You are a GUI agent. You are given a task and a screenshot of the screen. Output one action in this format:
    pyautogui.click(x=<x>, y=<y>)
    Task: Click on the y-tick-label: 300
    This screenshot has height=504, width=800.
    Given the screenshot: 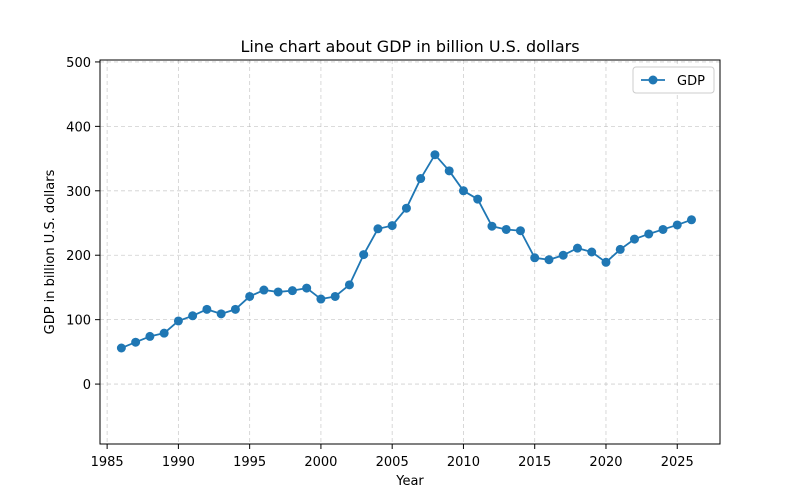 What is the action you would take?
    pyautogui.click(x=78, y=192)
    